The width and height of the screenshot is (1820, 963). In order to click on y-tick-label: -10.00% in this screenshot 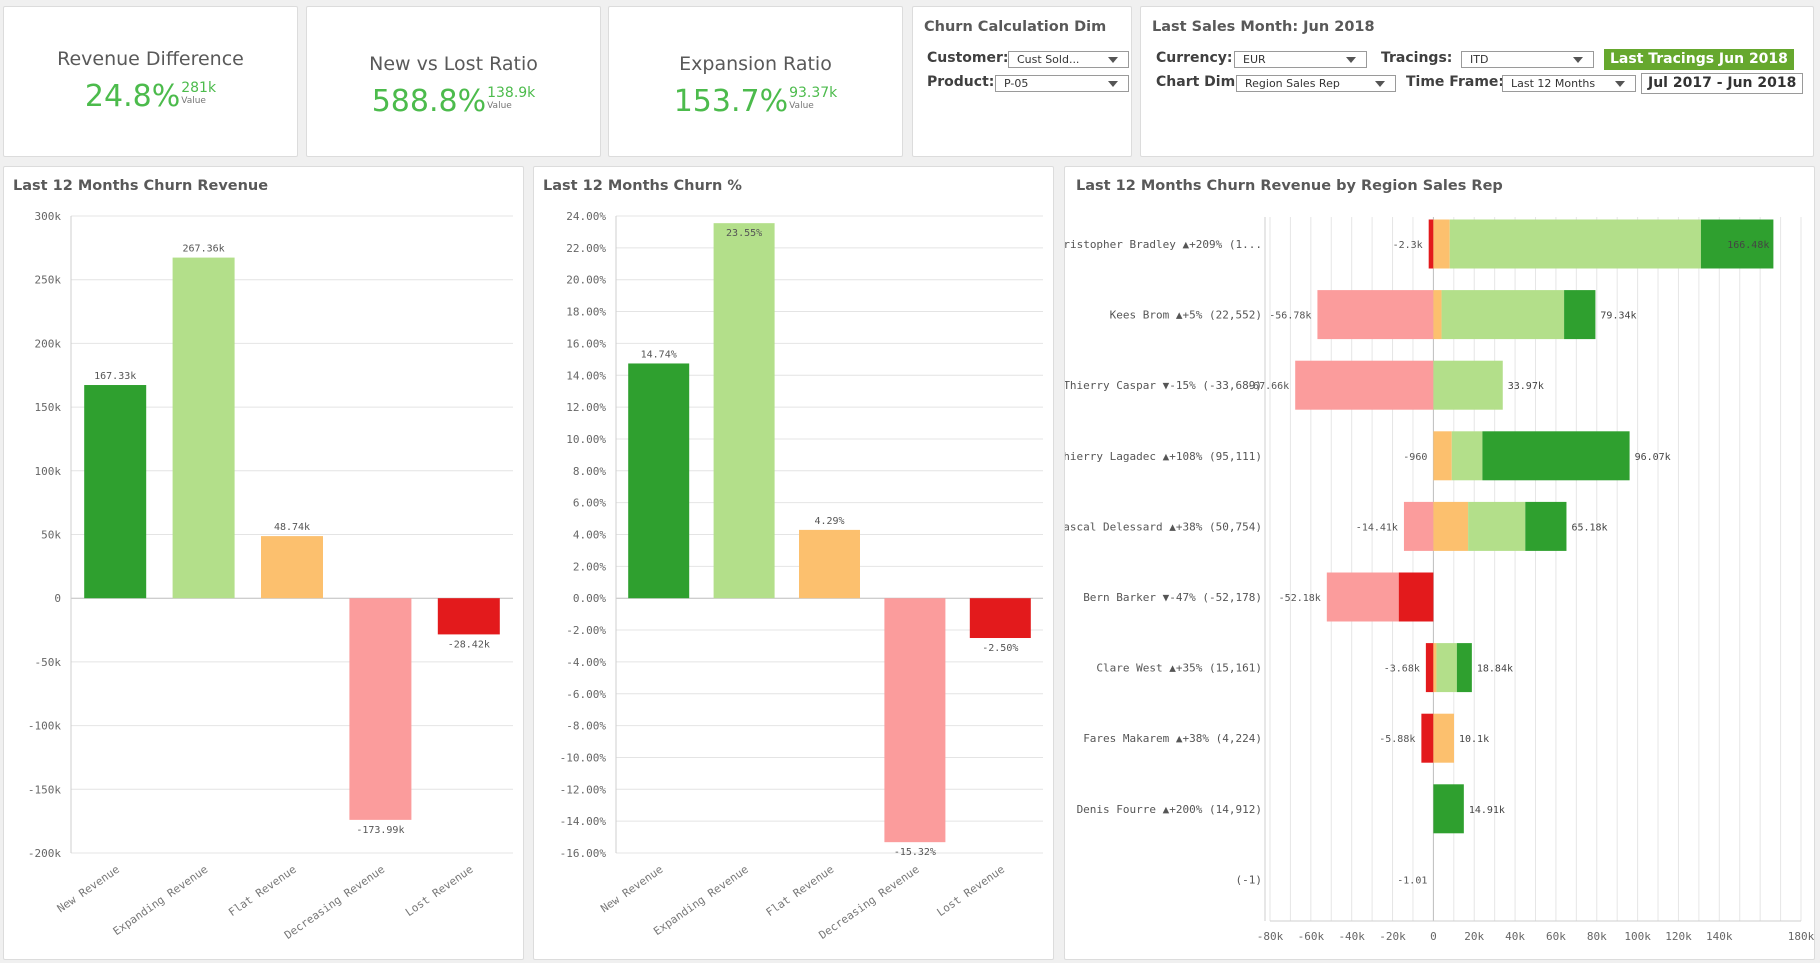, I will do `click(583, 757)`.